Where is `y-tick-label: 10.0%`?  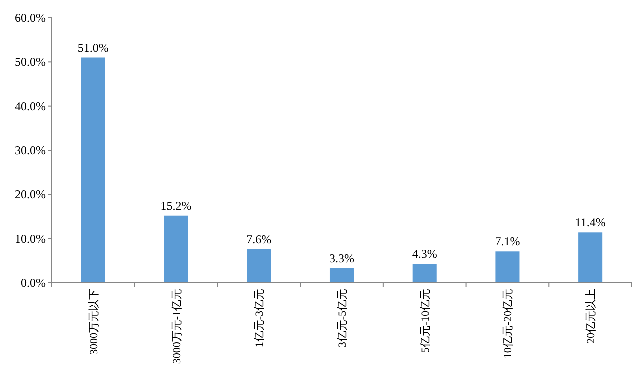
y-tick-label: 10.0% is located at coordinates (30, 239).